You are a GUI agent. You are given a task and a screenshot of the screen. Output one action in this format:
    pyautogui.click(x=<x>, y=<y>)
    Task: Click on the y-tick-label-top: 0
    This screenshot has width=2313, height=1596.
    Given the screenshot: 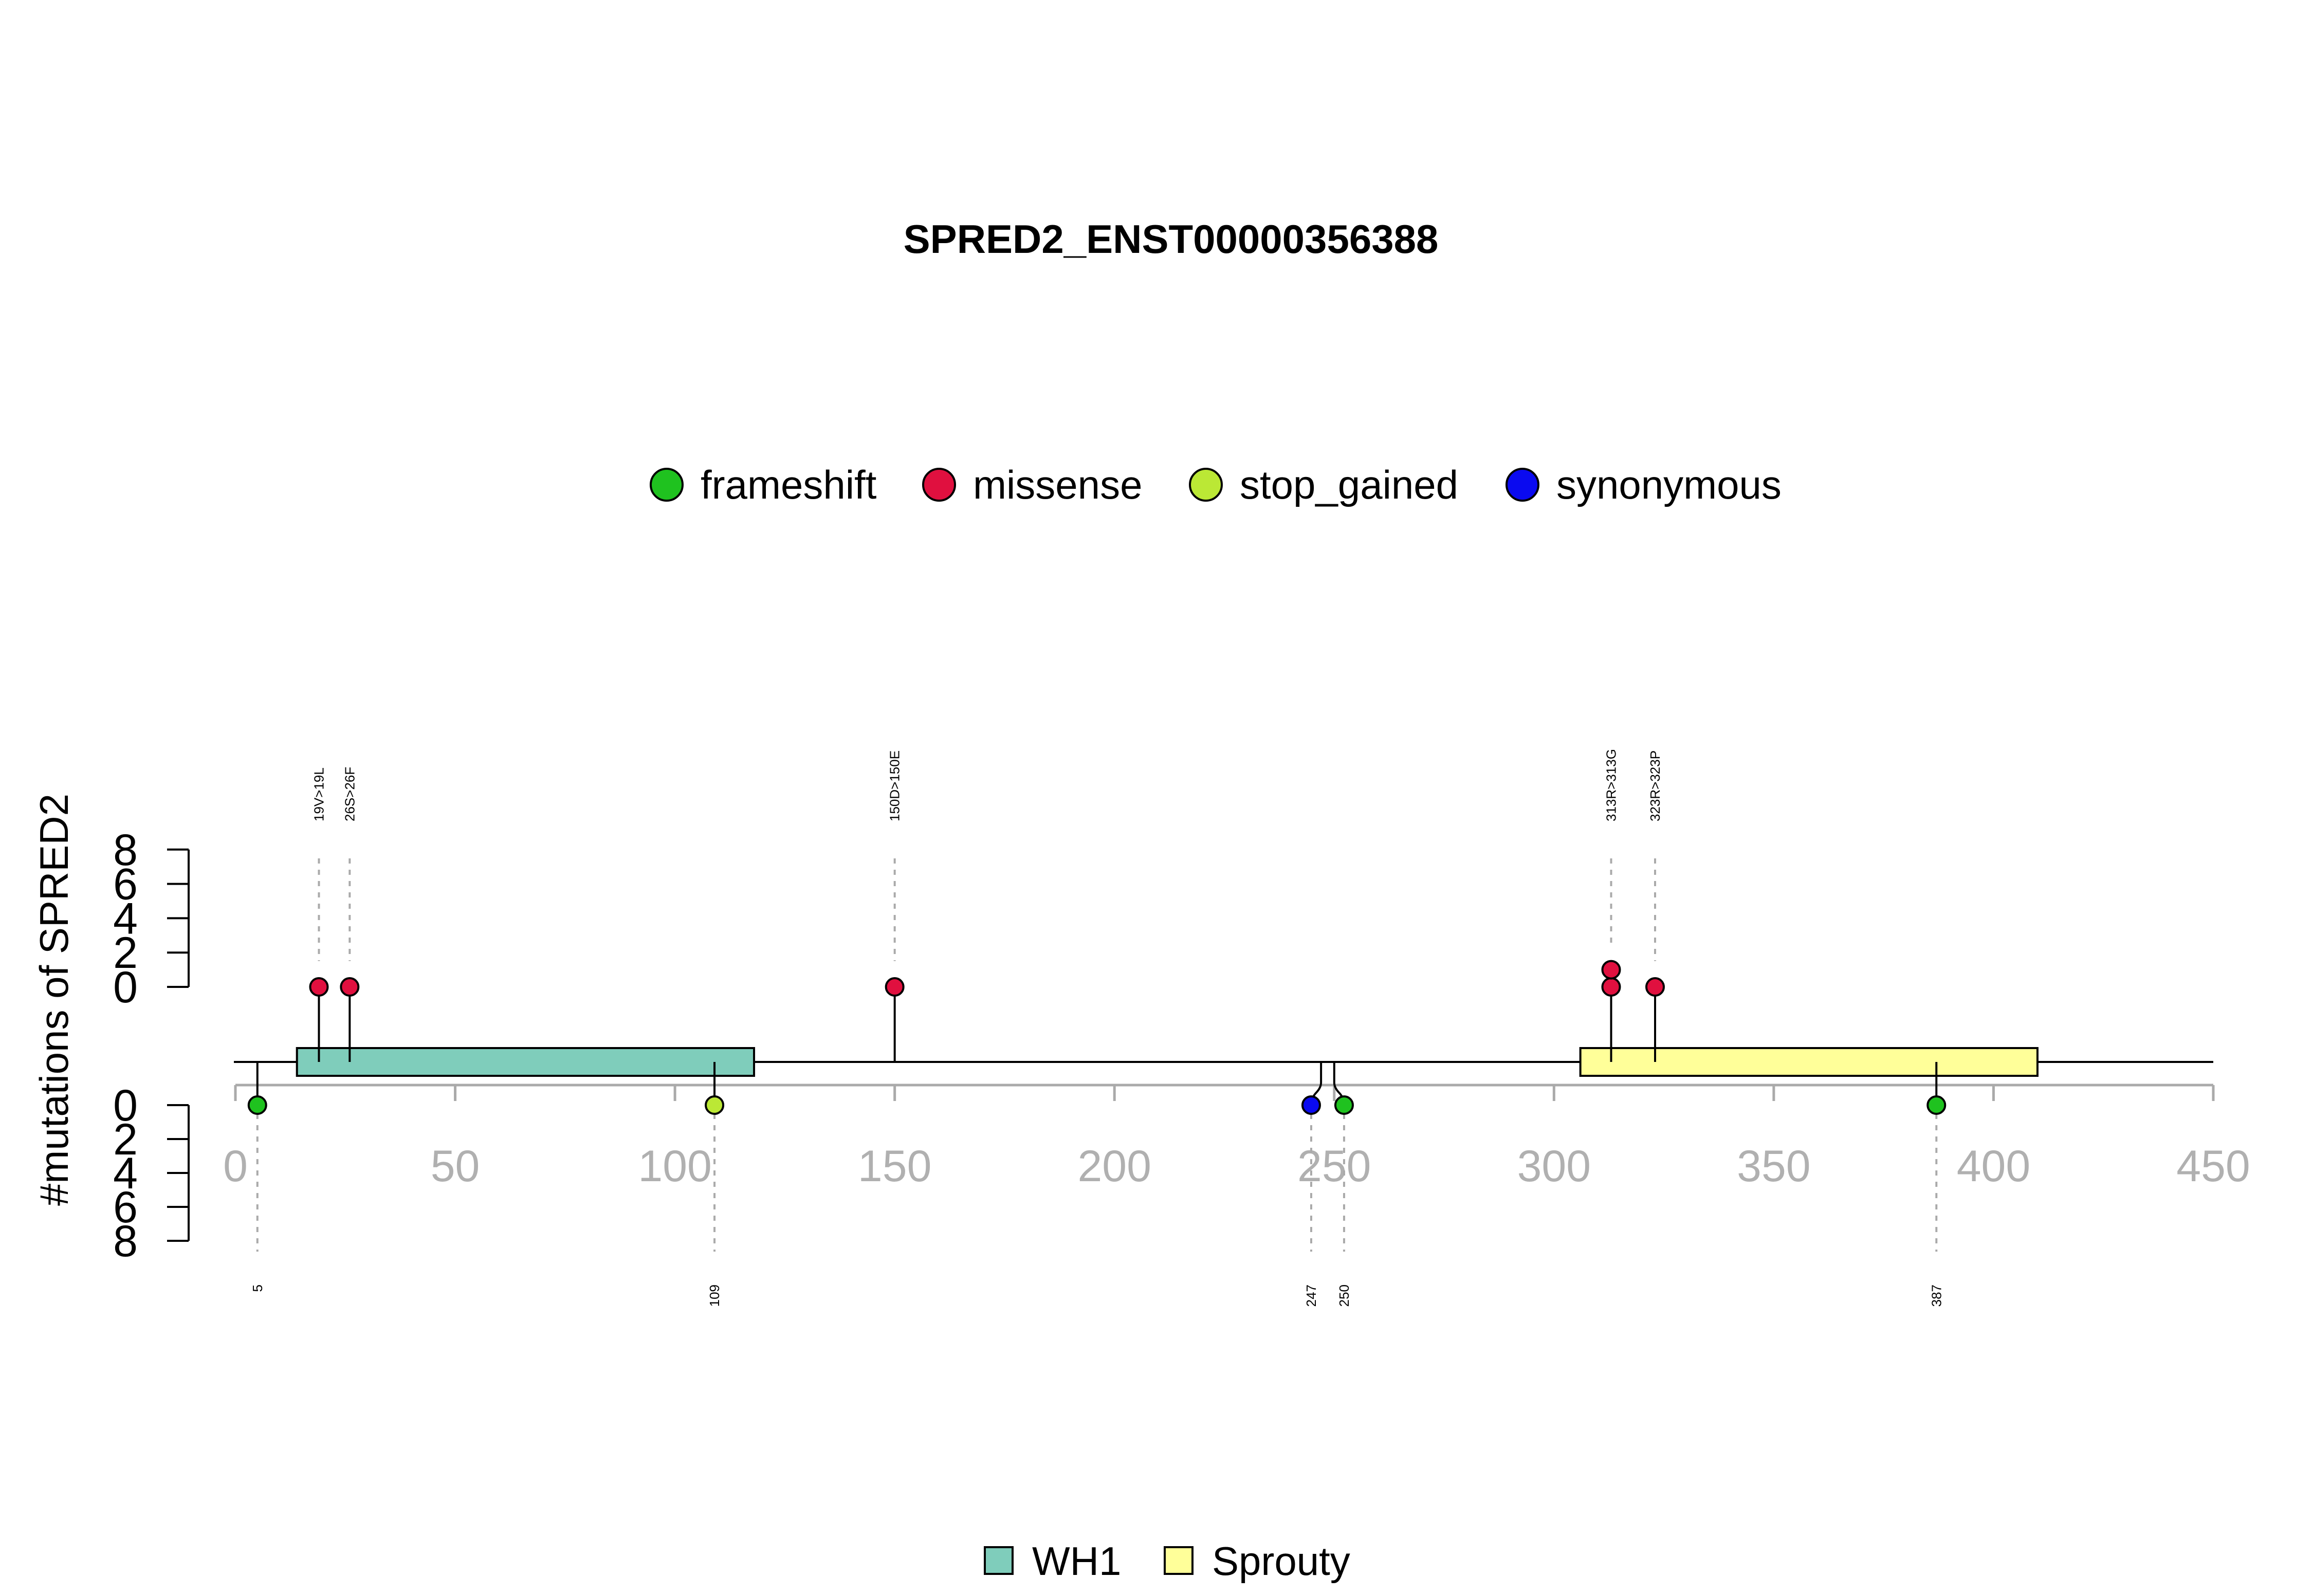 What is the action you would take?
    pyautogui.click(x=125, y=987)
    